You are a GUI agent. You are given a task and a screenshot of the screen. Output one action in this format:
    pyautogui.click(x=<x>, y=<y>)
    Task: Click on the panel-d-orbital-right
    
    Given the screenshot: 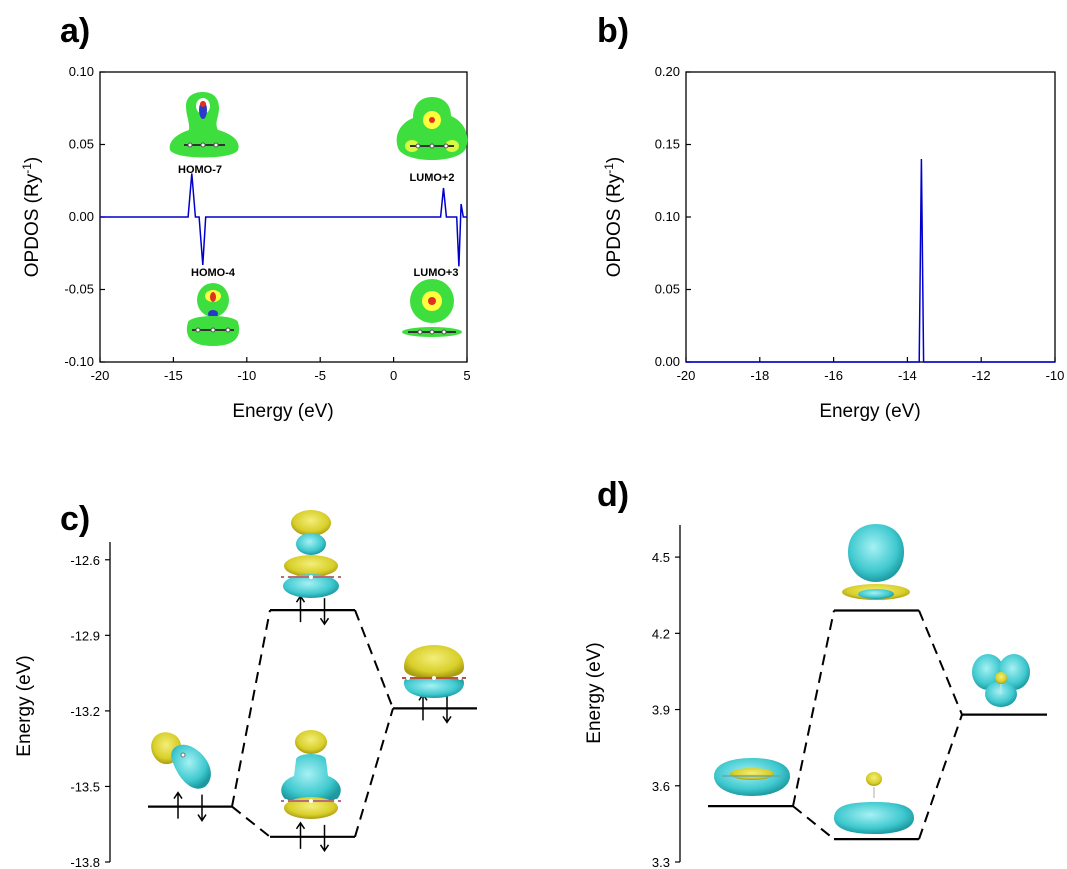 What is the action you would take?
    pyautogui.click(x=1001, y=680)
    